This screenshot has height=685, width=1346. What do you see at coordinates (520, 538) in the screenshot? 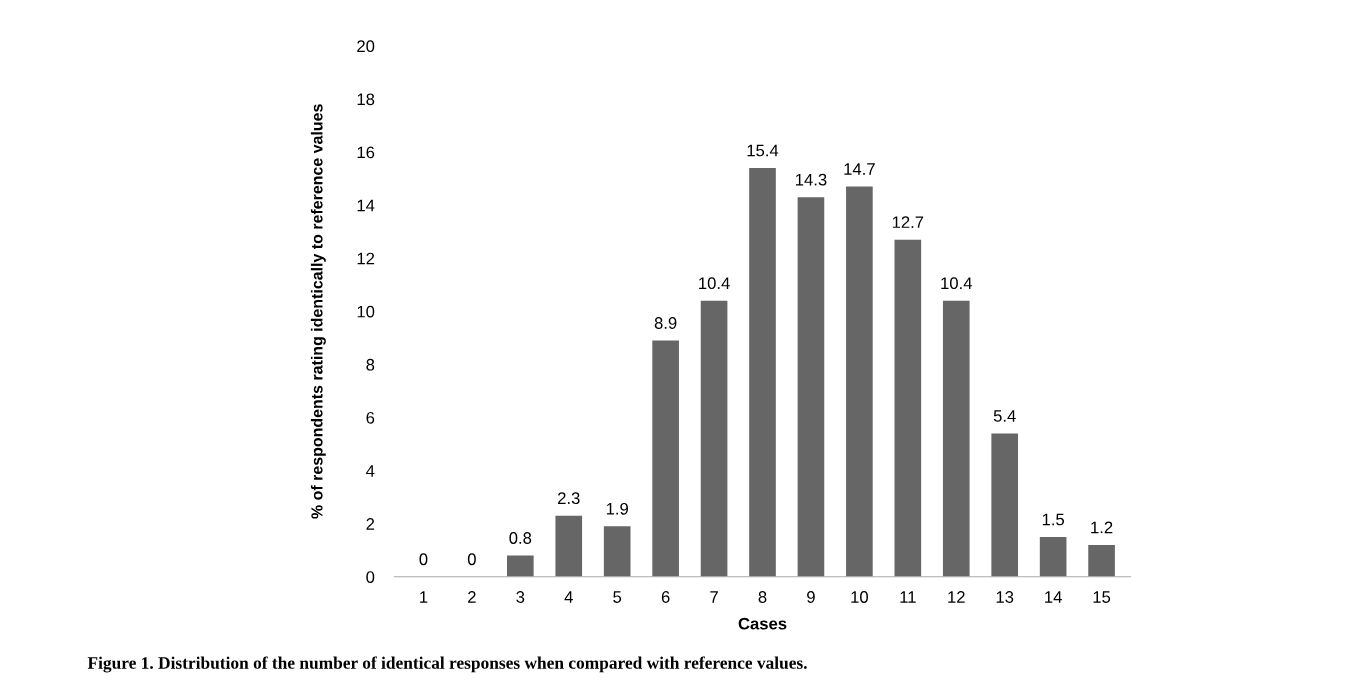
I see `data-label: 0.8` at bounding box center [520, 538].